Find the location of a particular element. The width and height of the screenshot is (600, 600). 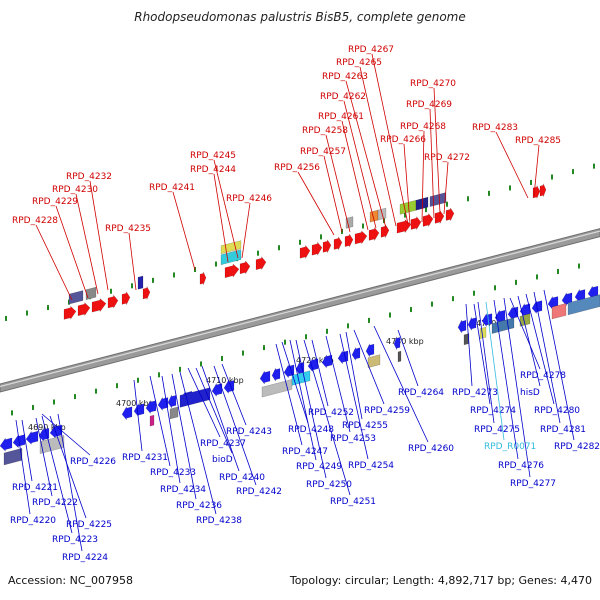

gene-label-bottom: RPD_4226 is located at coordinates (93, 462).